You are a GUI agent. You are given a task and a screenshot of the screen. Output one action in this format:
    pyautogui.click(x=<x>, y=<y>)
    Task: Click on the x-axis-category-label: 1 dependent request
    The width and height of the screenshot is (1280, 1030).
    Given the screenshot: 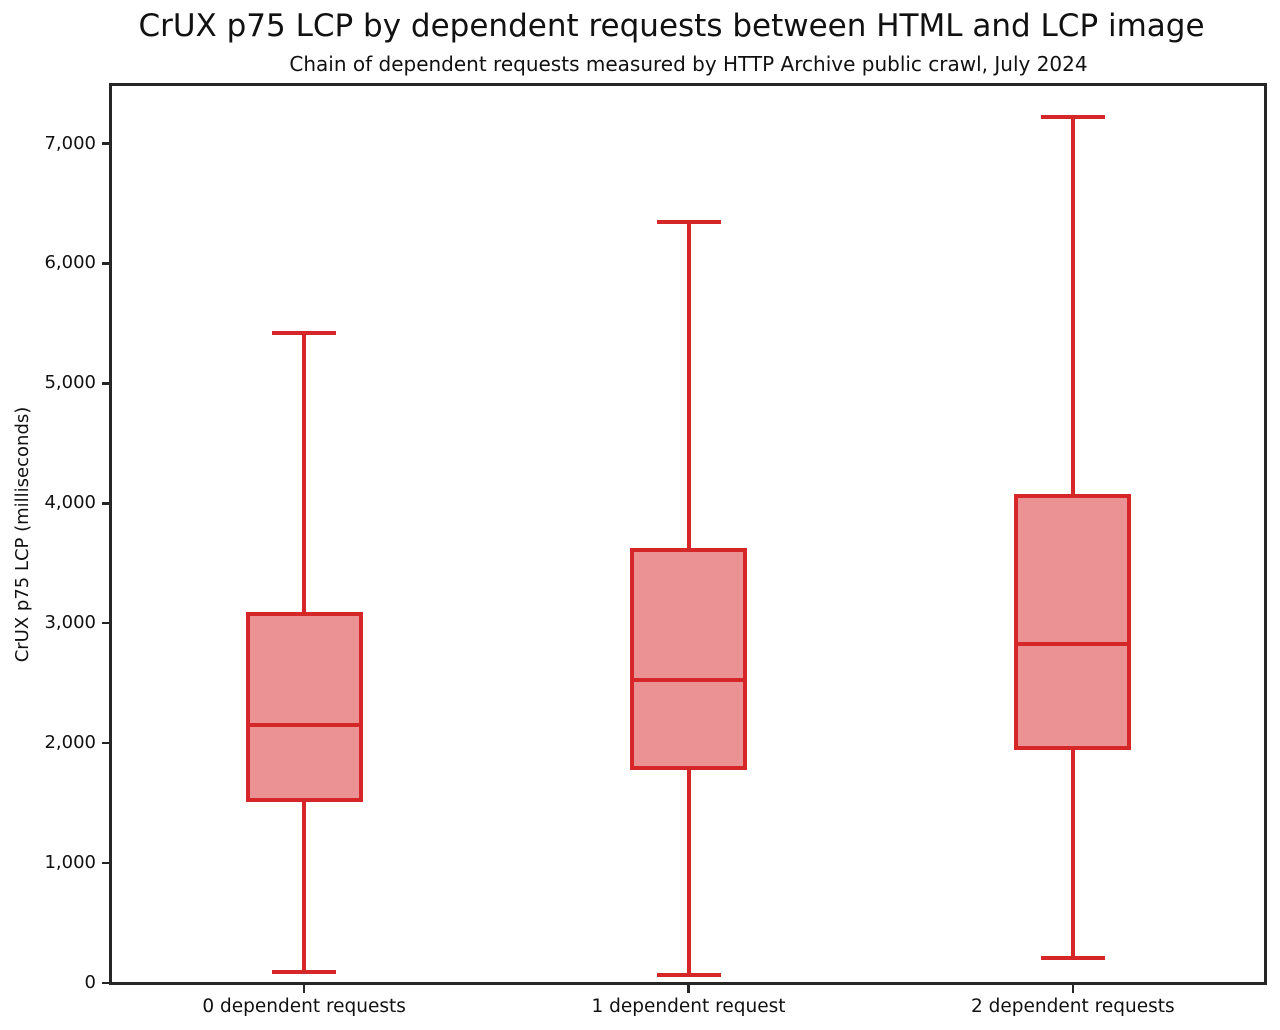 What is the action you would take?
    pyautogui.click(x=688, y=1006)
    